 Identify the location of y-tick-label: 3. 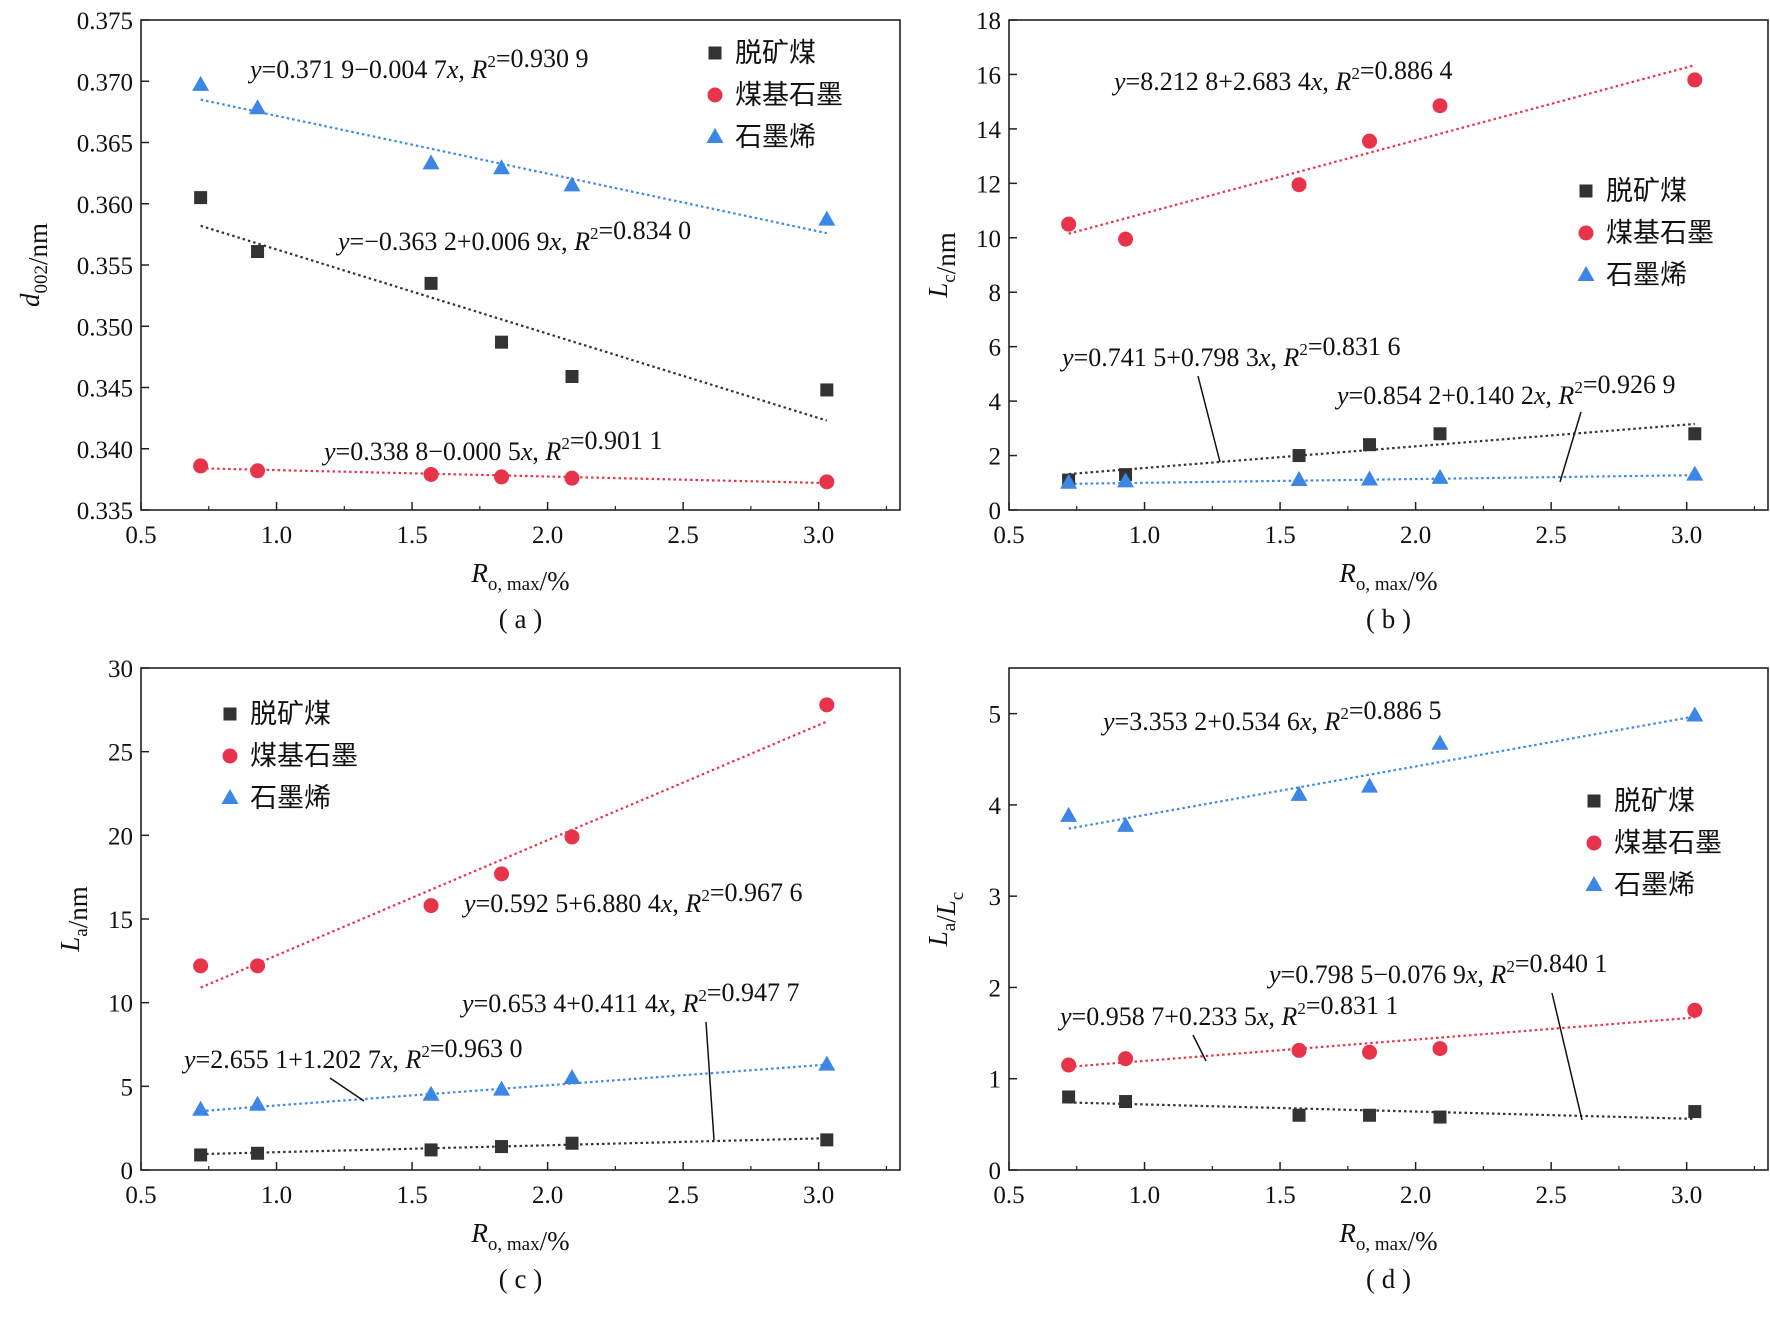
(995, 897).